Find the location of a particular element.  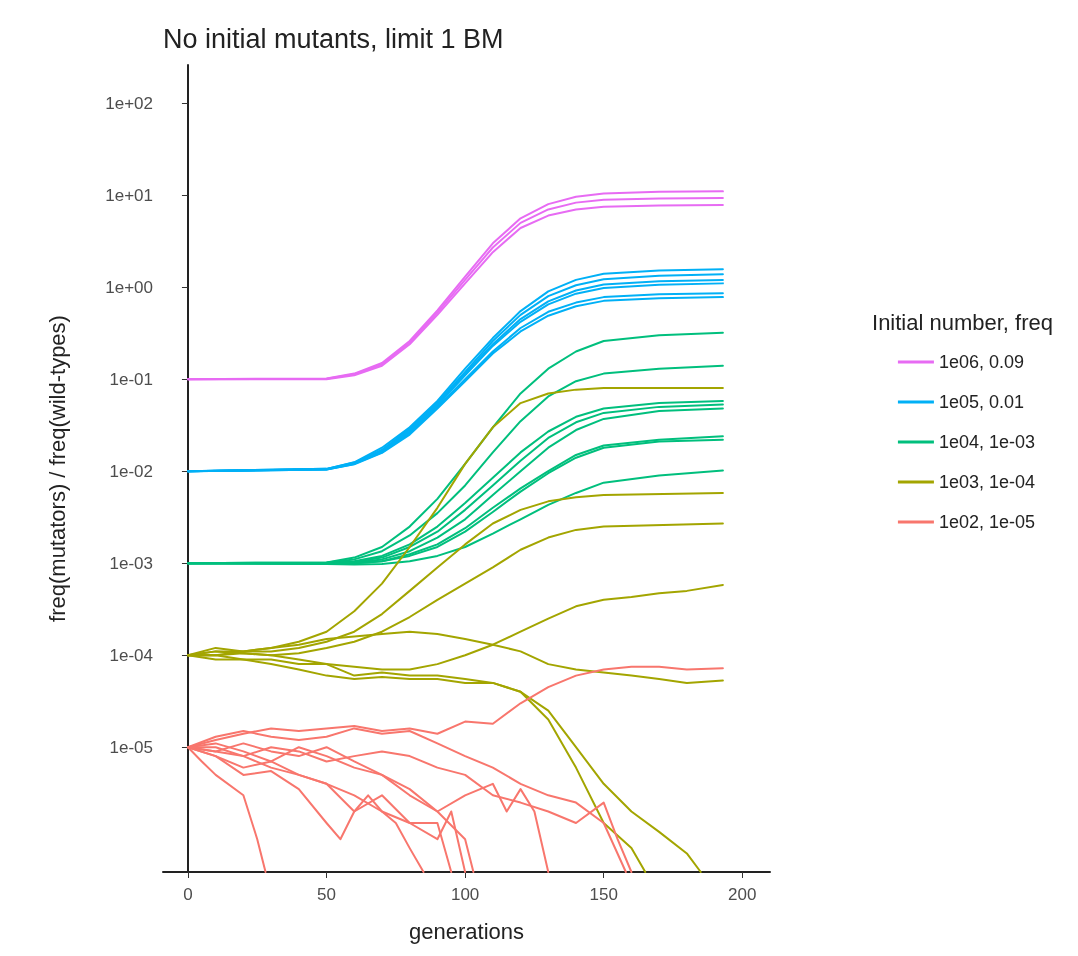

y-tick-label: 1e+00 is located at coordinates (129, 287).